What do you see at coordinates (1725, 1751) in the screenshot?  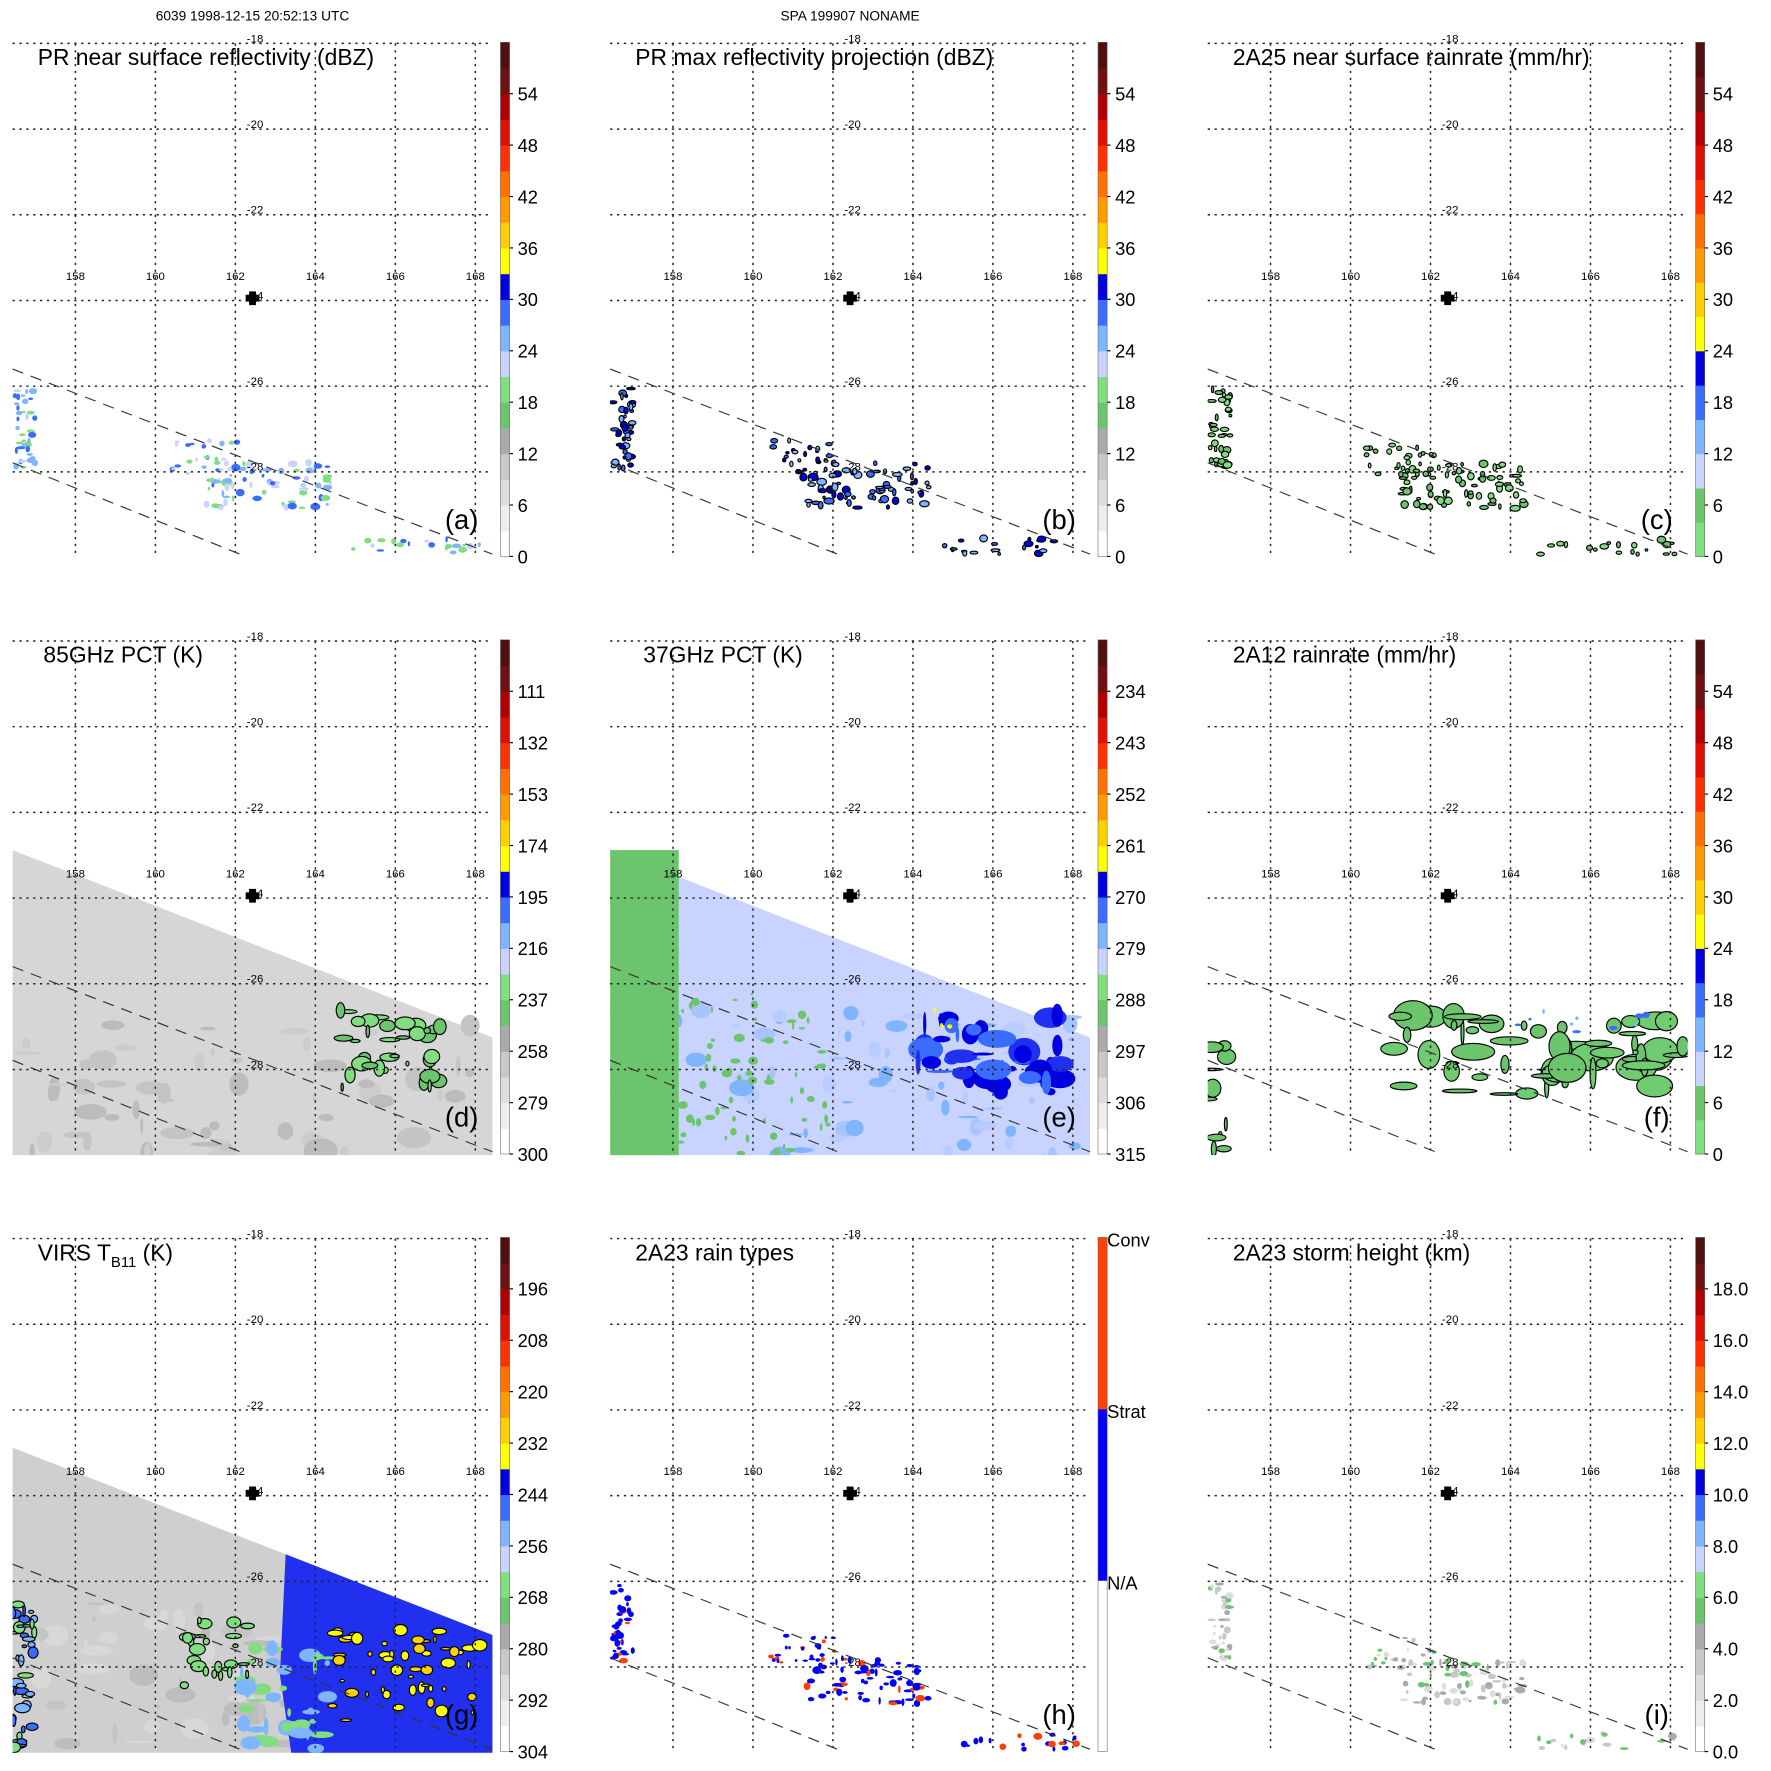 I see `colorbar-label: 0.0` at bounding box center [1725, 1751].